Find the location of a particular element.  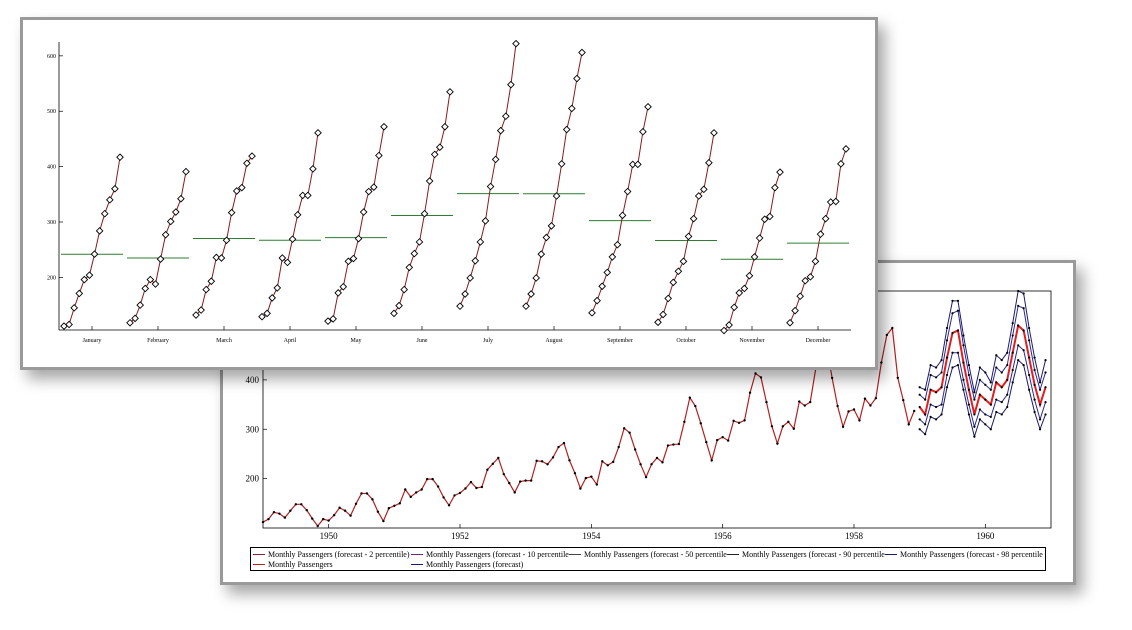

month-series-line is located at coordinates (422, 202).